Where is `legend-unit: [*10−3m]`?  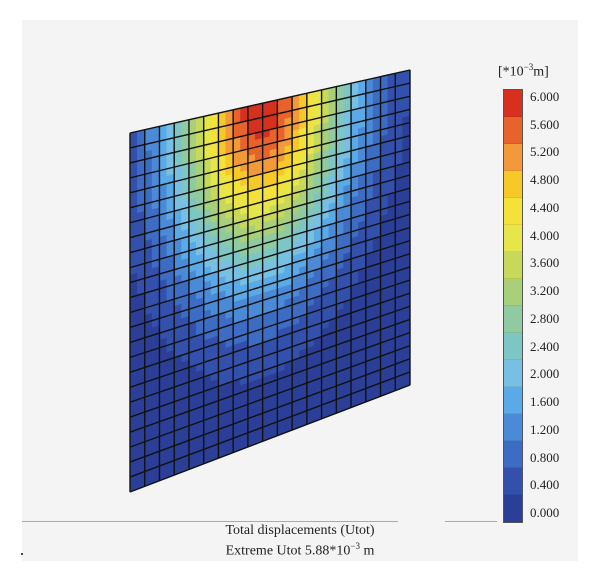 legend-unit: [*10−3m] is located at coordinates (523, 71).